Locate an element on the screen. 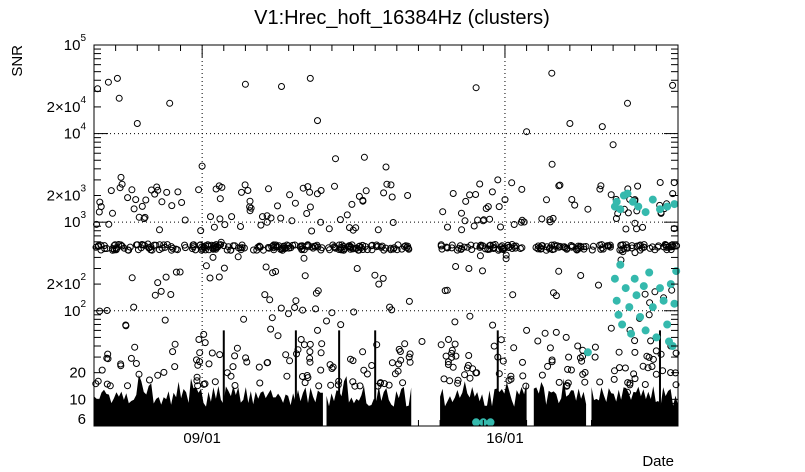 This screenshot has width=805, height=472. y-axis-label: SNR is located at coordinates (17, 61).